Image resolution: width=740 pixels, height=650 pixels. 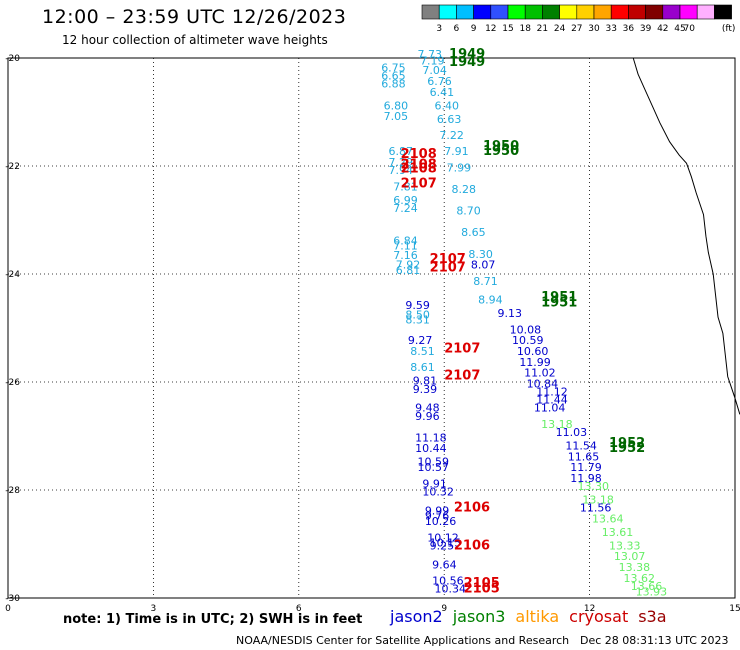 I want to click on wave-height-label: 7.94, so click(x=400, y=170).